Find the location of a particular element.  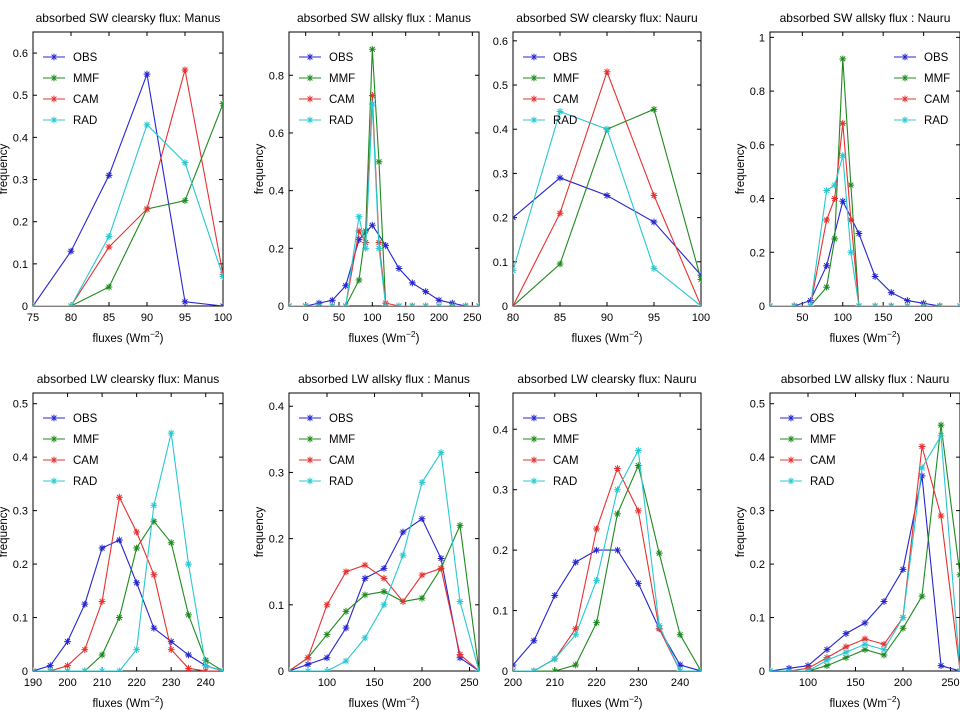

legend-item-cam: CAM is located at coordinates (71, 100).